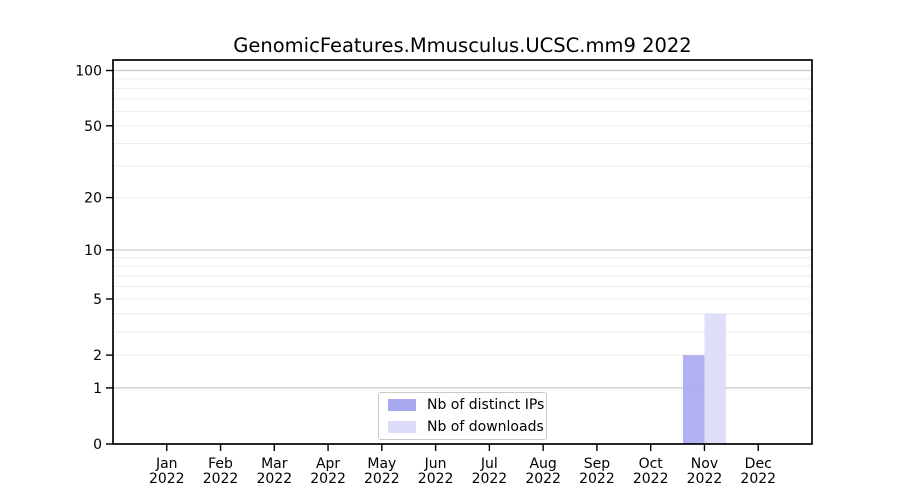 The image size is (900, 500). What do you see at coordinates (715, 378) in the screenshot?
I see `bar-nov-nb-of-downloads` at bounding box center [715, 378].